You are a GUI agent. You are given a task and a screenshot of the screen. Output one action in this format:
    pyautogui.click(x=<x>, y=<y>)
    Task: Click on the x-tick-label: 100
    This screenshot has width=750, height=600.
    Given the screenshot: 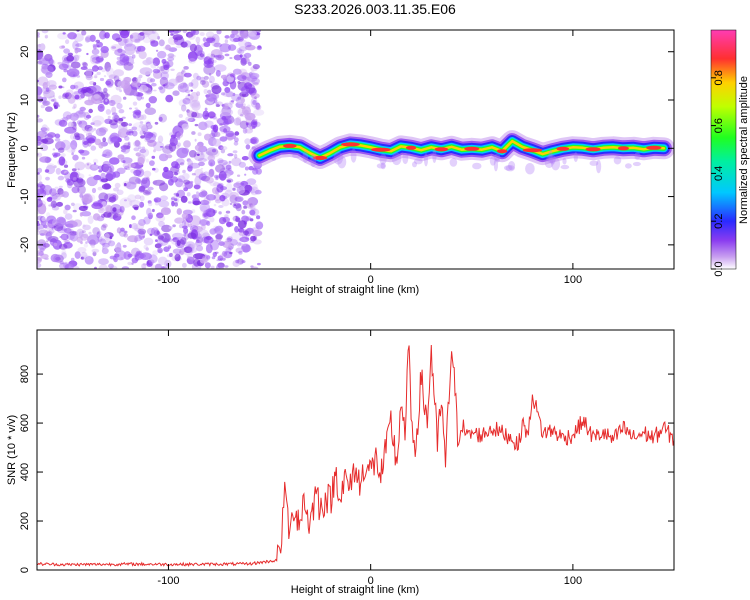 What is the action you would take?
    pyautogui.click(x=573, y=581)
    